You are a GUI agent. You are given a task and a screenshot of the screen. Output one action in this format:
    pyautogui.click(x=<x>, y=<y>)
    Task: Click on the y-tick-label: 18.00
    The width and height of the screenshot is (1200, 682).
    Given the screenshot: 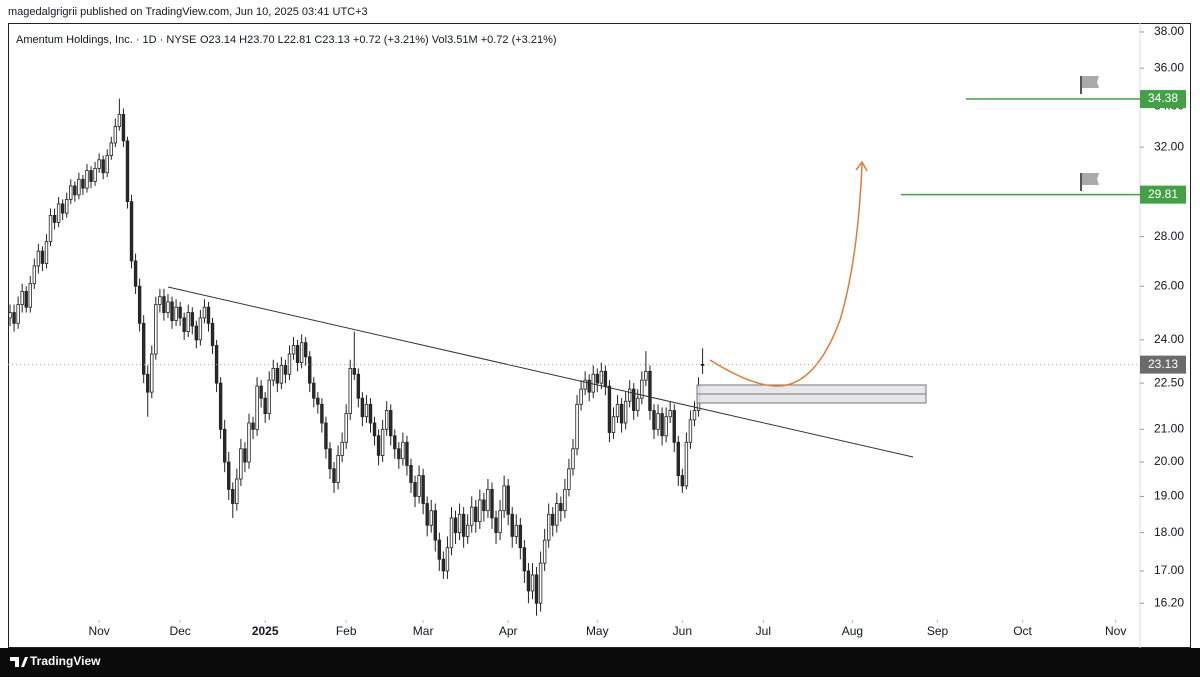 What is the action you would take?
    pyautogui.click(x=1169, y=532)
    